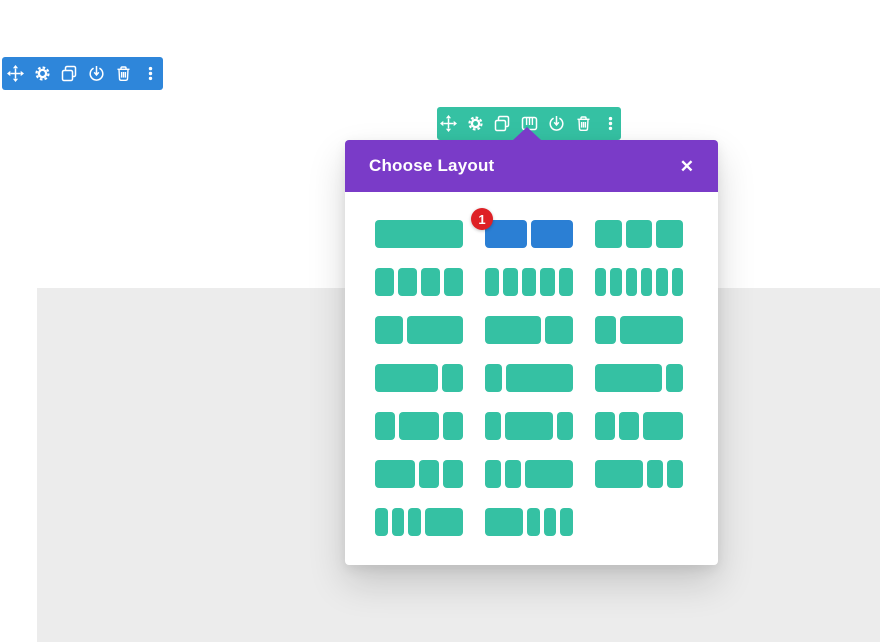  What do you see at coordinates (432, 165) in the screenshot?
I see `modal-title: Choose Layout` at bounding box center [432, 165].